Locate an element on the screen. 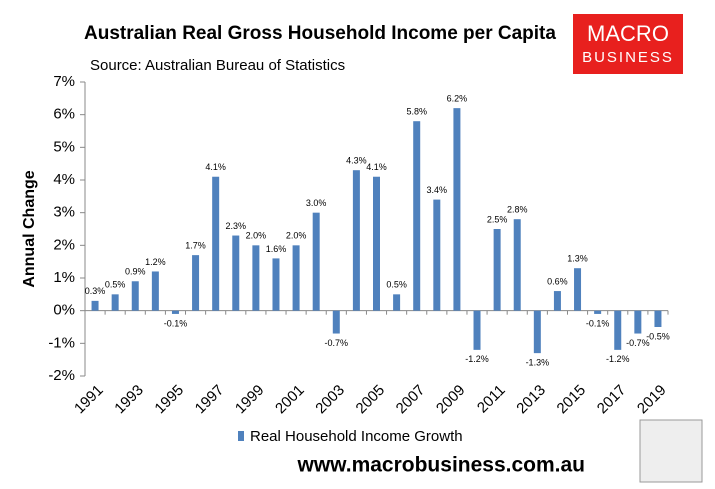 This screenshot has height=489, width=715. y-tick-label: 6% is located at coordinates (64, 114).